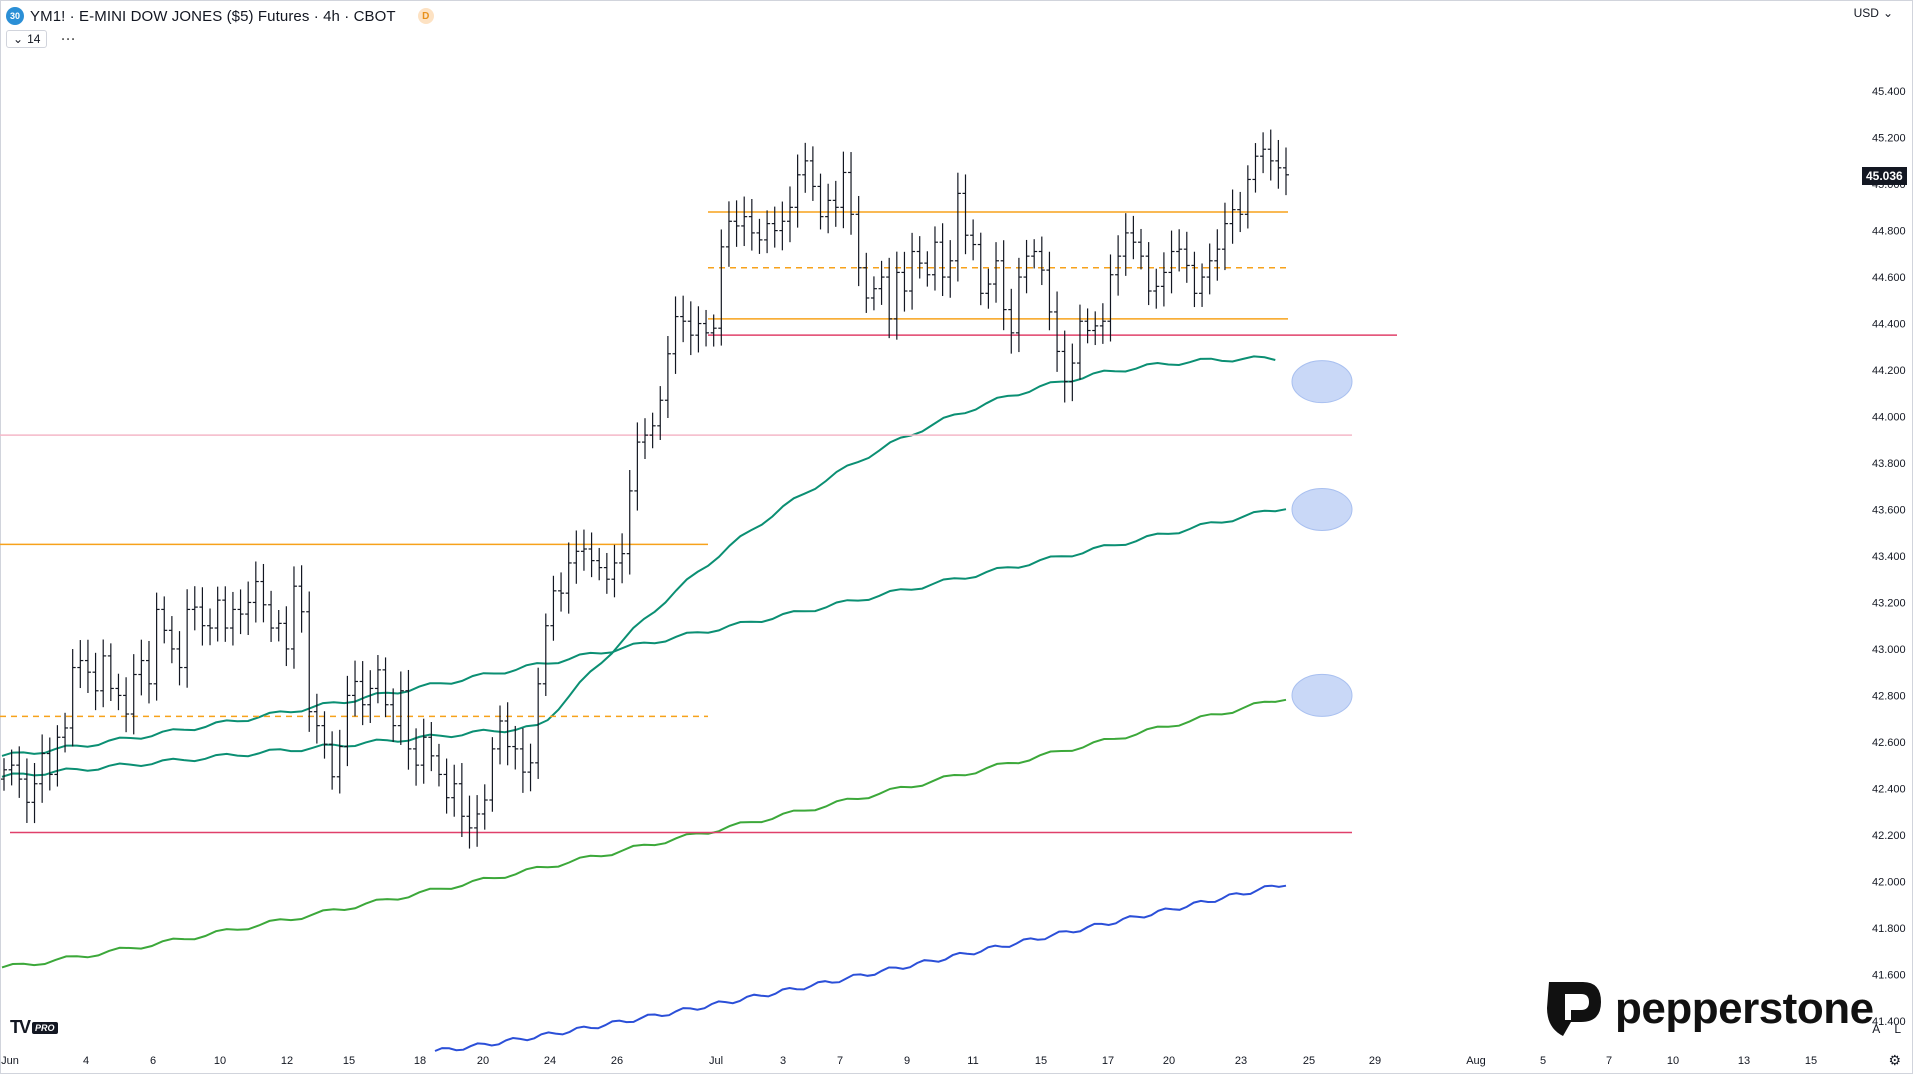  Describe the element at coordinates (1108, 1061) in the screenshot. I see `x-tick-label: 17` at that location.